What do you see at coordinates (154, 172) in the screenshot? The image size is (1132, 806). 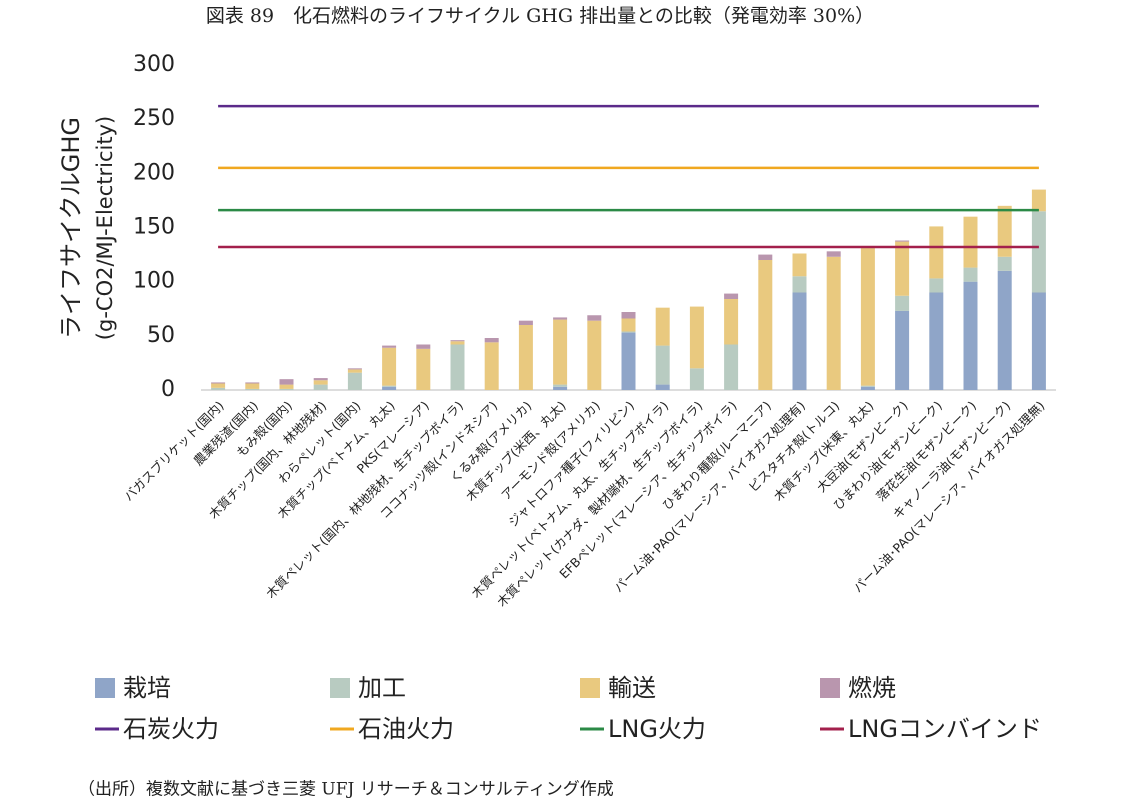 I see `y-tick-label: 200` at bounding box center [154, 172].